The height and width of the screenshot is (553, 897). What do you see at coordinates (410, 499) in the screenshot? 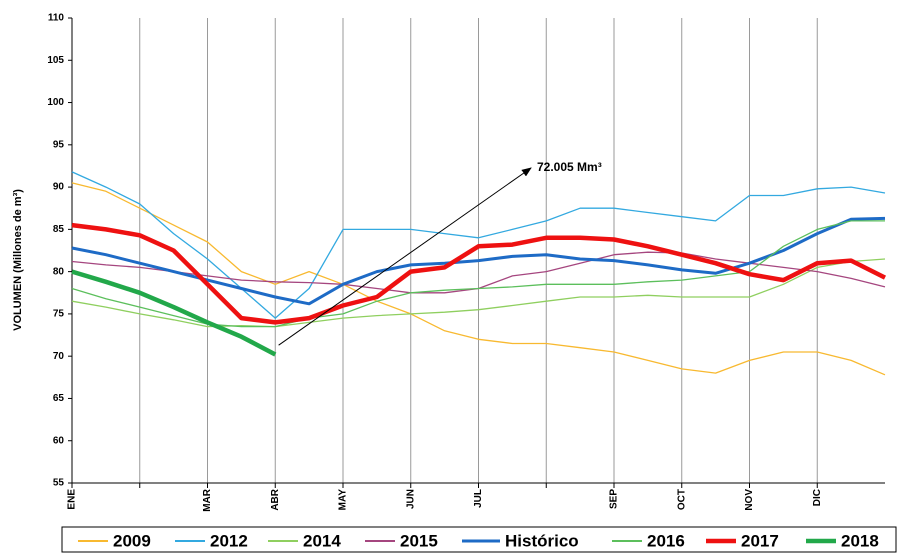
I see `x-tick-label: JUN` at bounding box center [410, 499].